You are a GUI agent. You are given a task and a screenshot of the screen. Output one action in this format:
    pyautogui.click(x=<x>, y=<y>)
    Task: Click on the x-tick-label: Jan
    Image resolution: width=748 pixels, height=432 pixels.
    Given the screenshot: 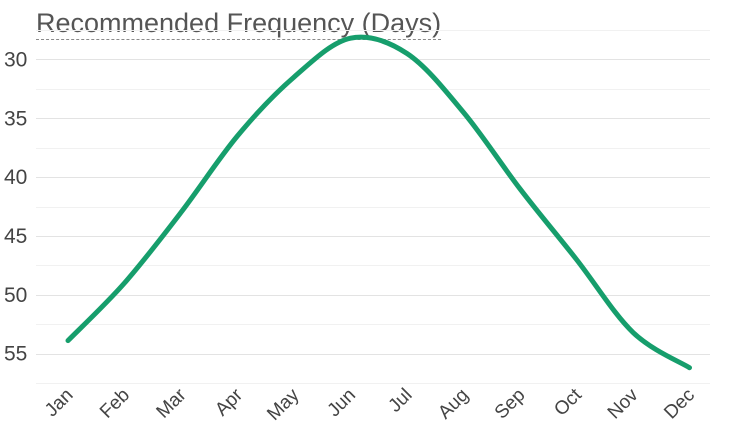 What is the action you would take?
    pyautogui.click(x=59, y=403)
    